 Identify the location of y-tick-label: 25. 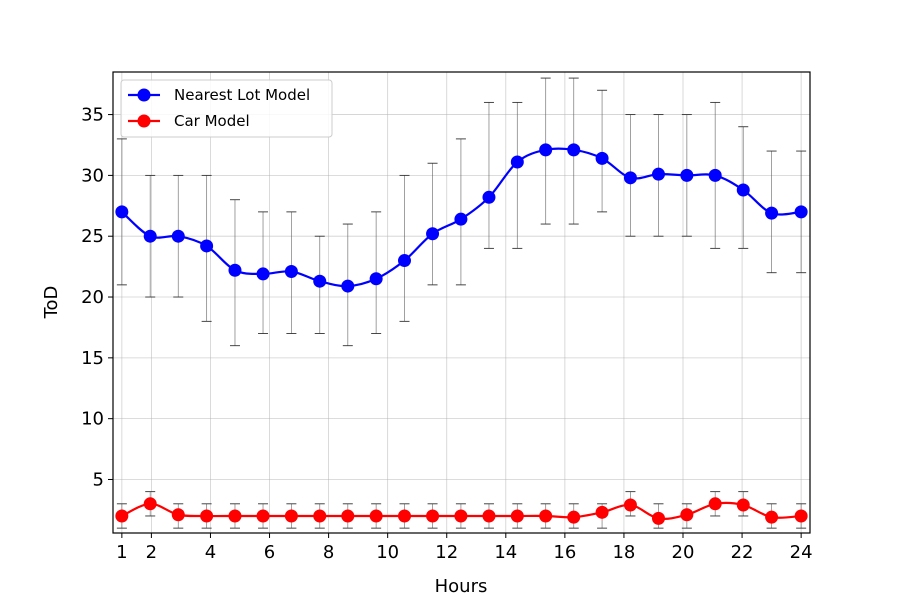
(92, 236).